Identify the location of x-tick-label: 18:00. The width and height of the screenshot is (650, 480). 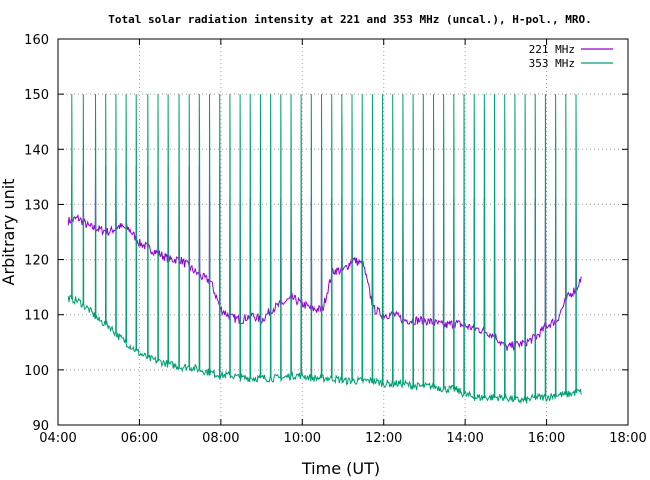
(627, 438).